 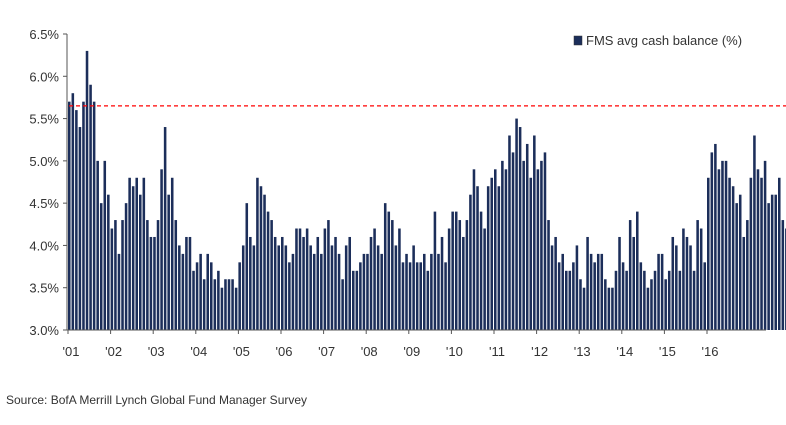 What do you see at coordinates (539, 351) in the screenshot?
I see `x-tick-label: '12` at bounding box center [539, 351].